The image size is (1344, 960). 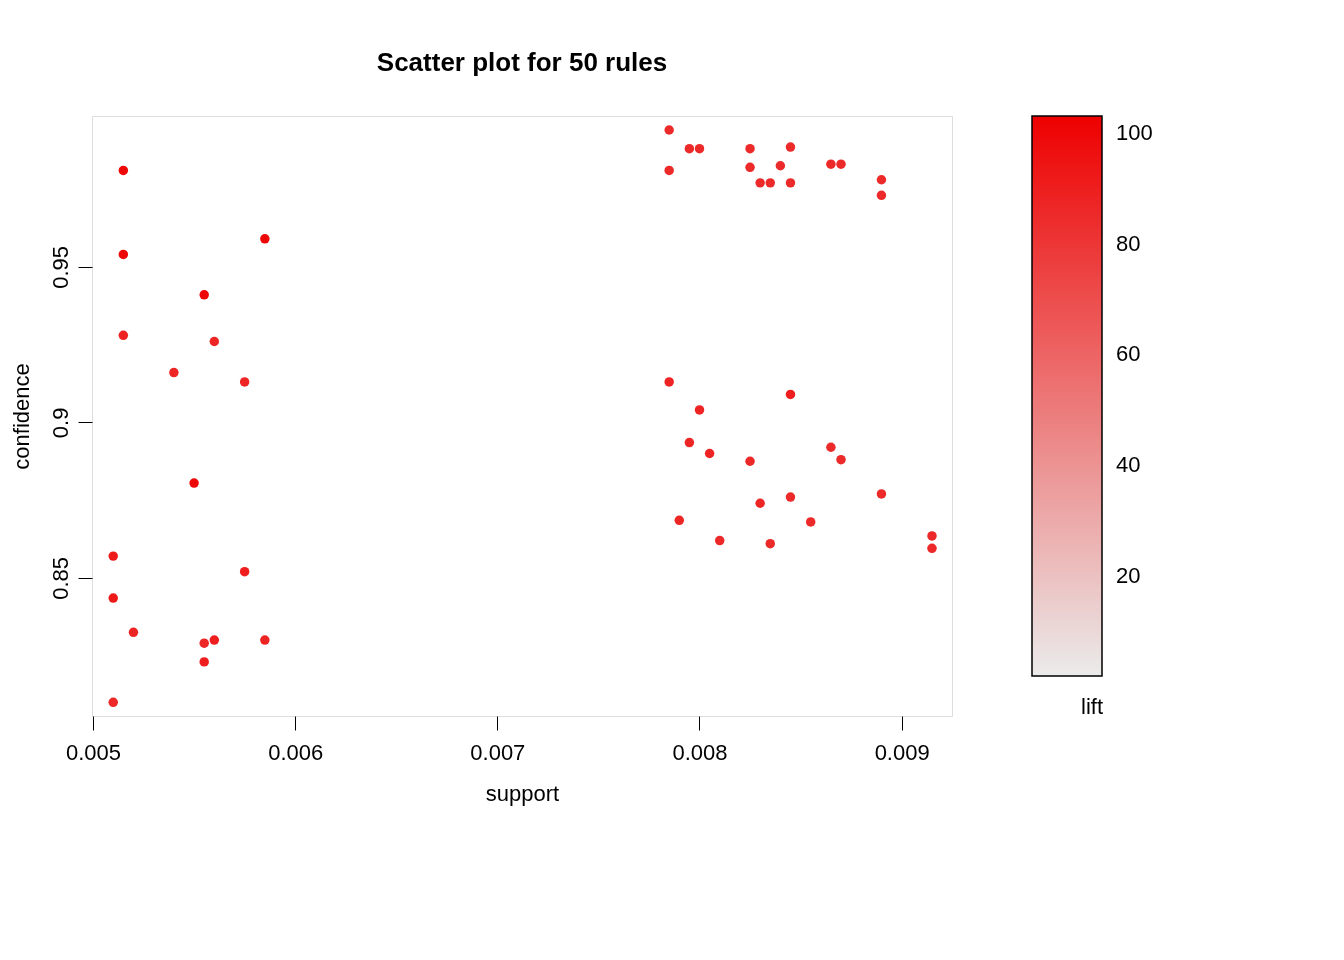 What do you see at coordinates (93, 752) in the screenshot?
I see `x-tick-label: 0.005` at bounding box center [93, 752].